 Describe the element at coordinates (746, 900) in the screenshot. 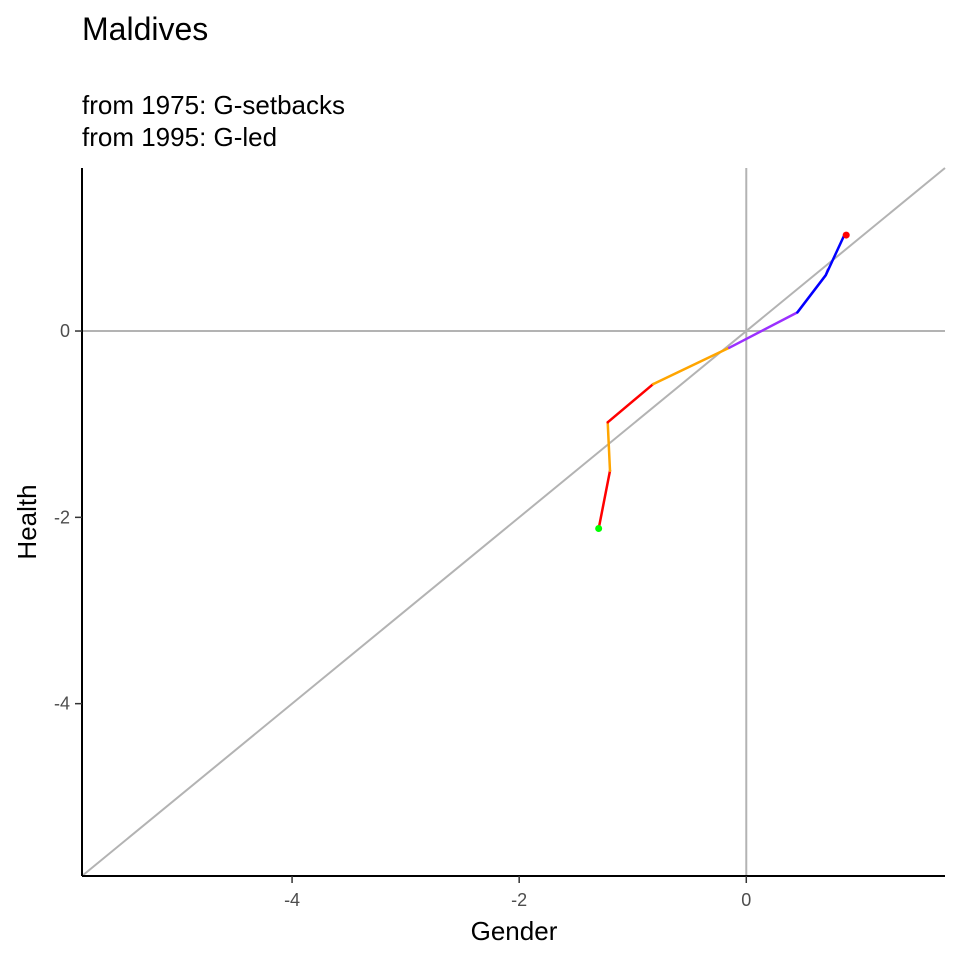

I see `x-tick-label: 0` at that location.